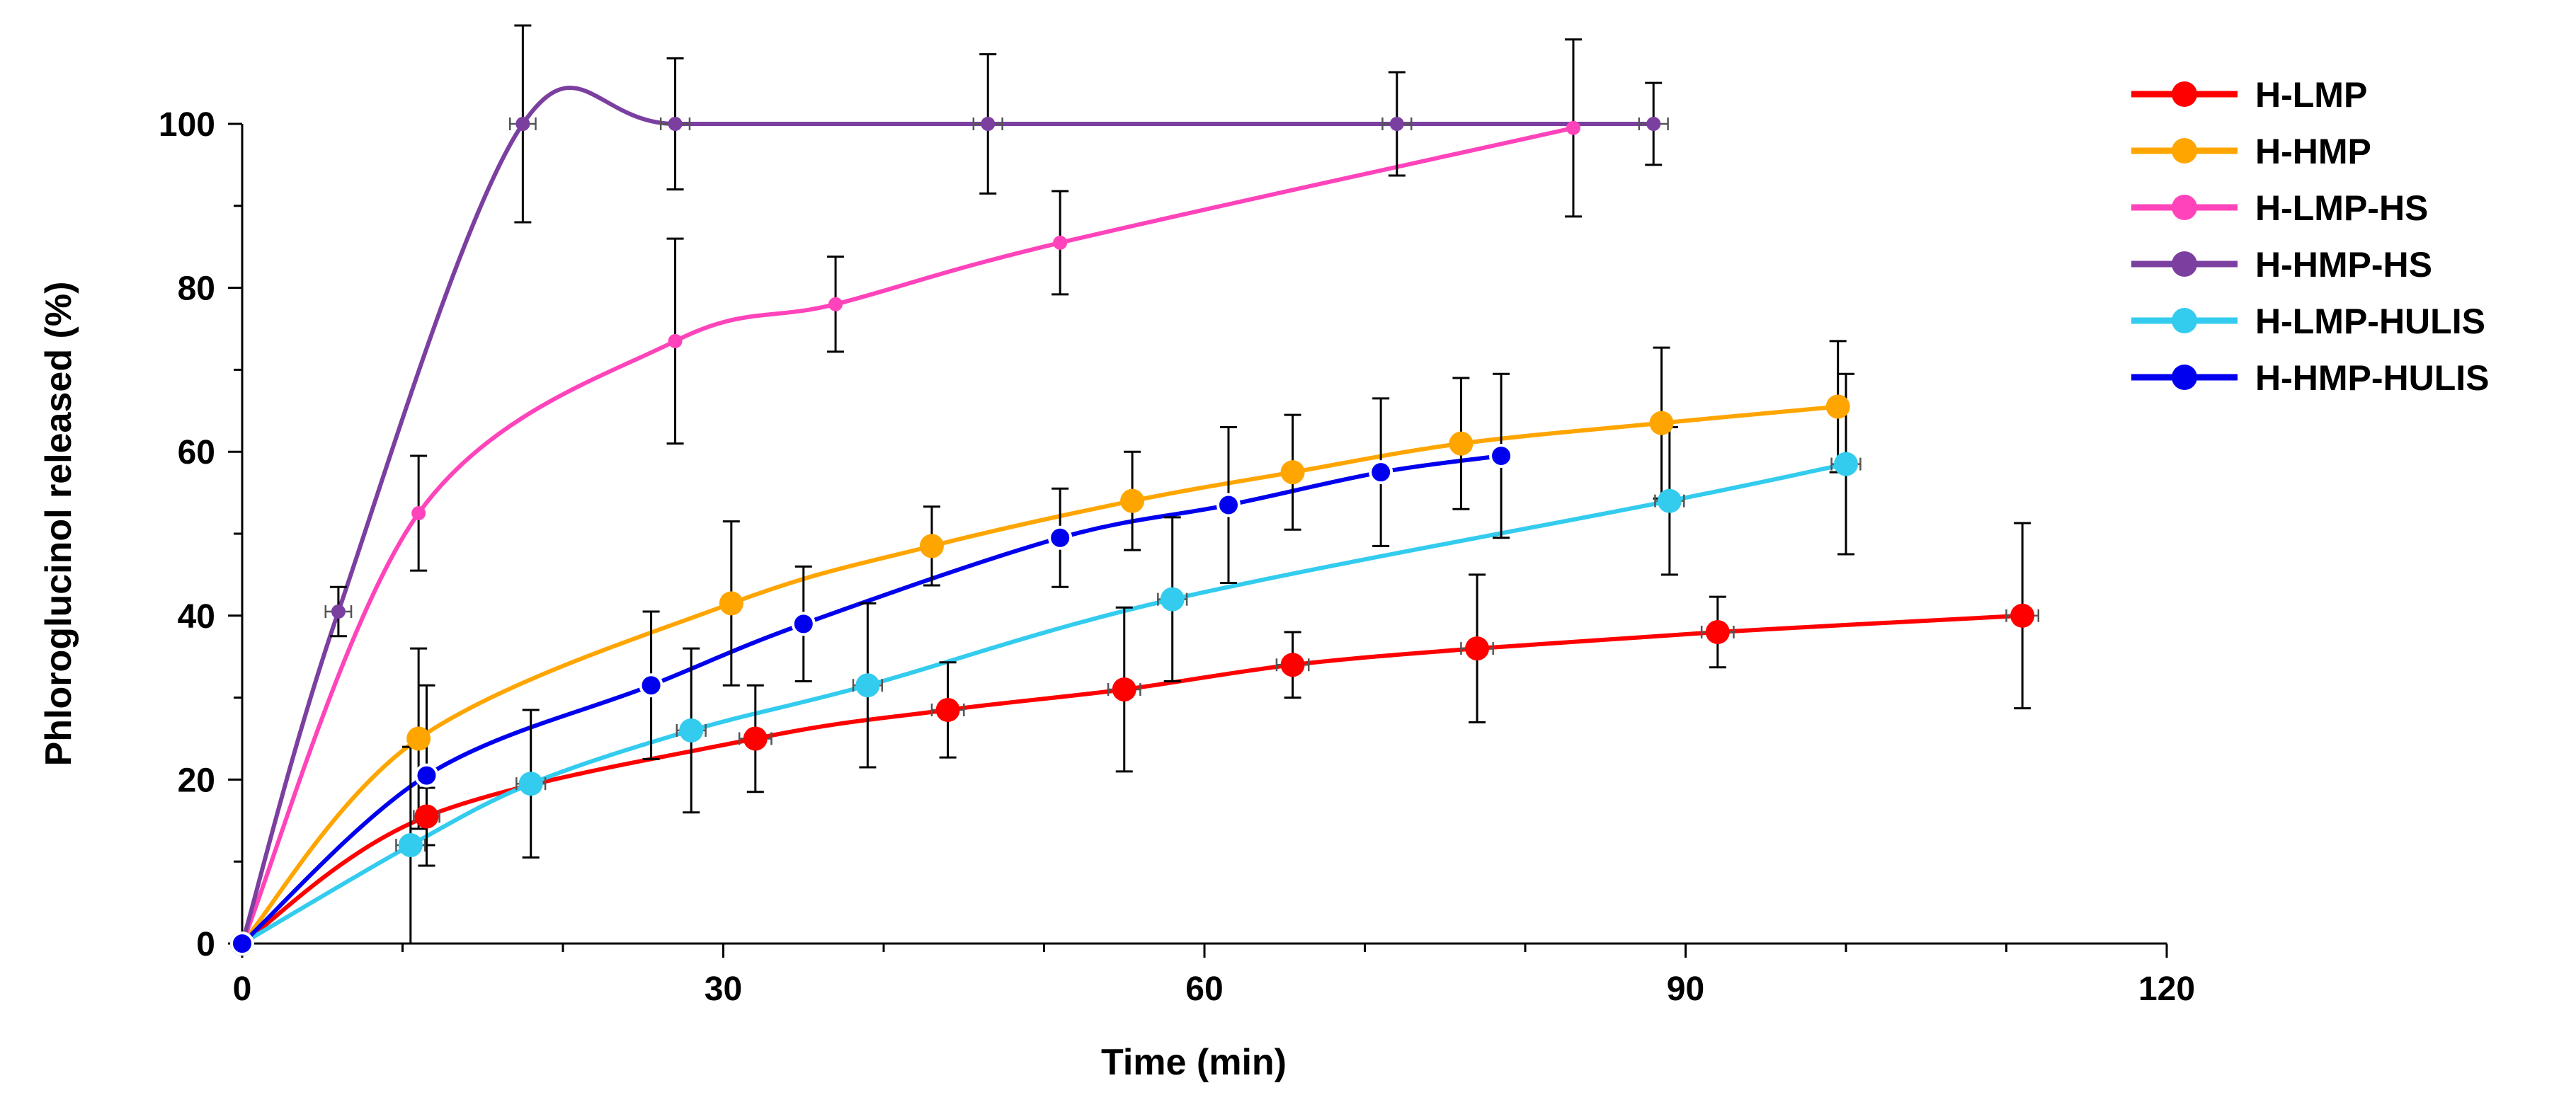 Image resolution: width=2576 pixels, height=1112 pixels. What do you see at coordinates (2184, 207) in the screenshot?
I see `legend-marker-h-lmp-hs` at bounding box center [2184, 207].